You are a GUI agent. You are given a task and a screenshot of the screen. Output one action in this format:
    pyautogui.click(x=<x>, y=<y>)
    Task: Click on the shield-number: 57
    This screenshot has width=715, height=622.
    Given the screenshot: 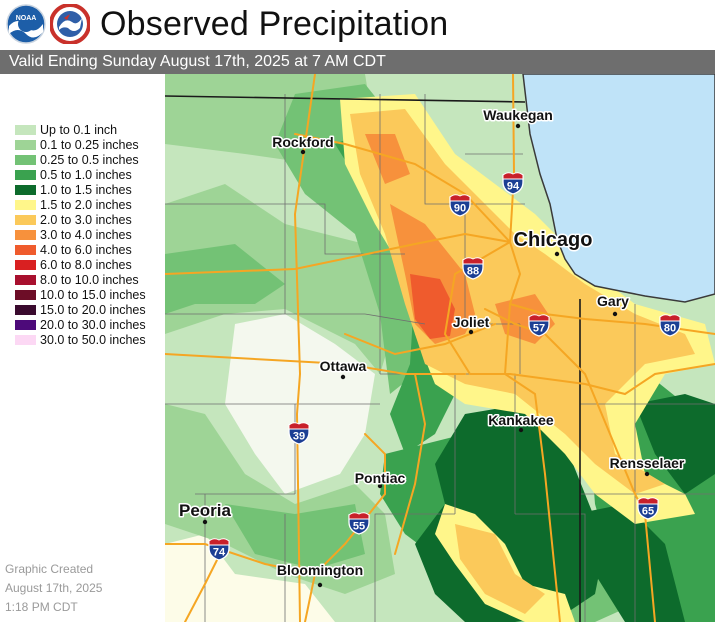 What is the action you would take?
    pyautogui.click(x=539, y=329)
    